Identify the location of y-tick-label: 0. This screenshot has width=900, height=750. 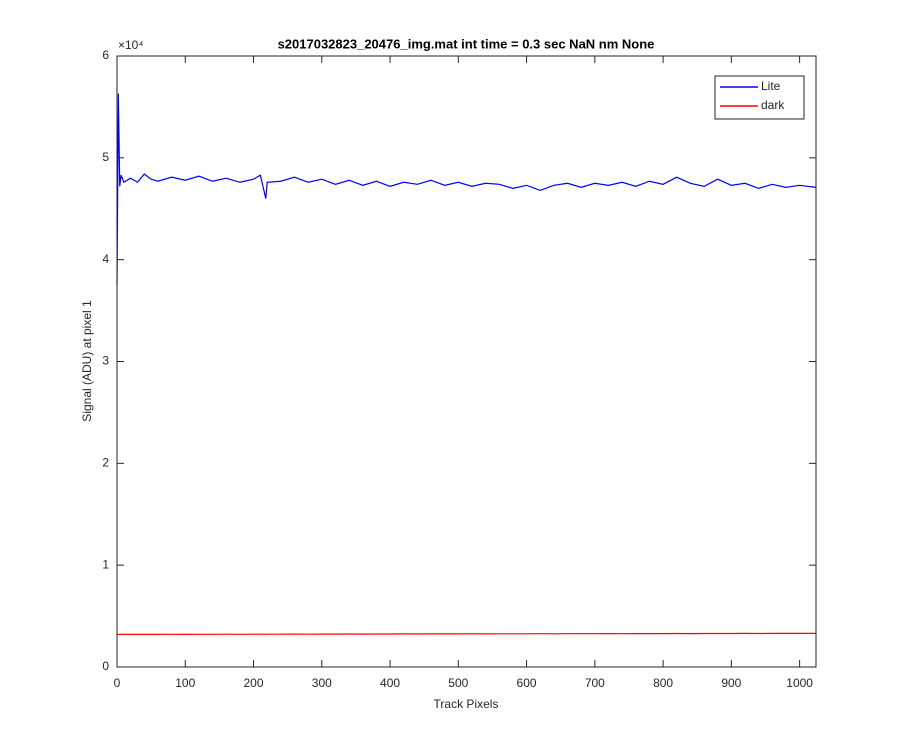
(105, 666).